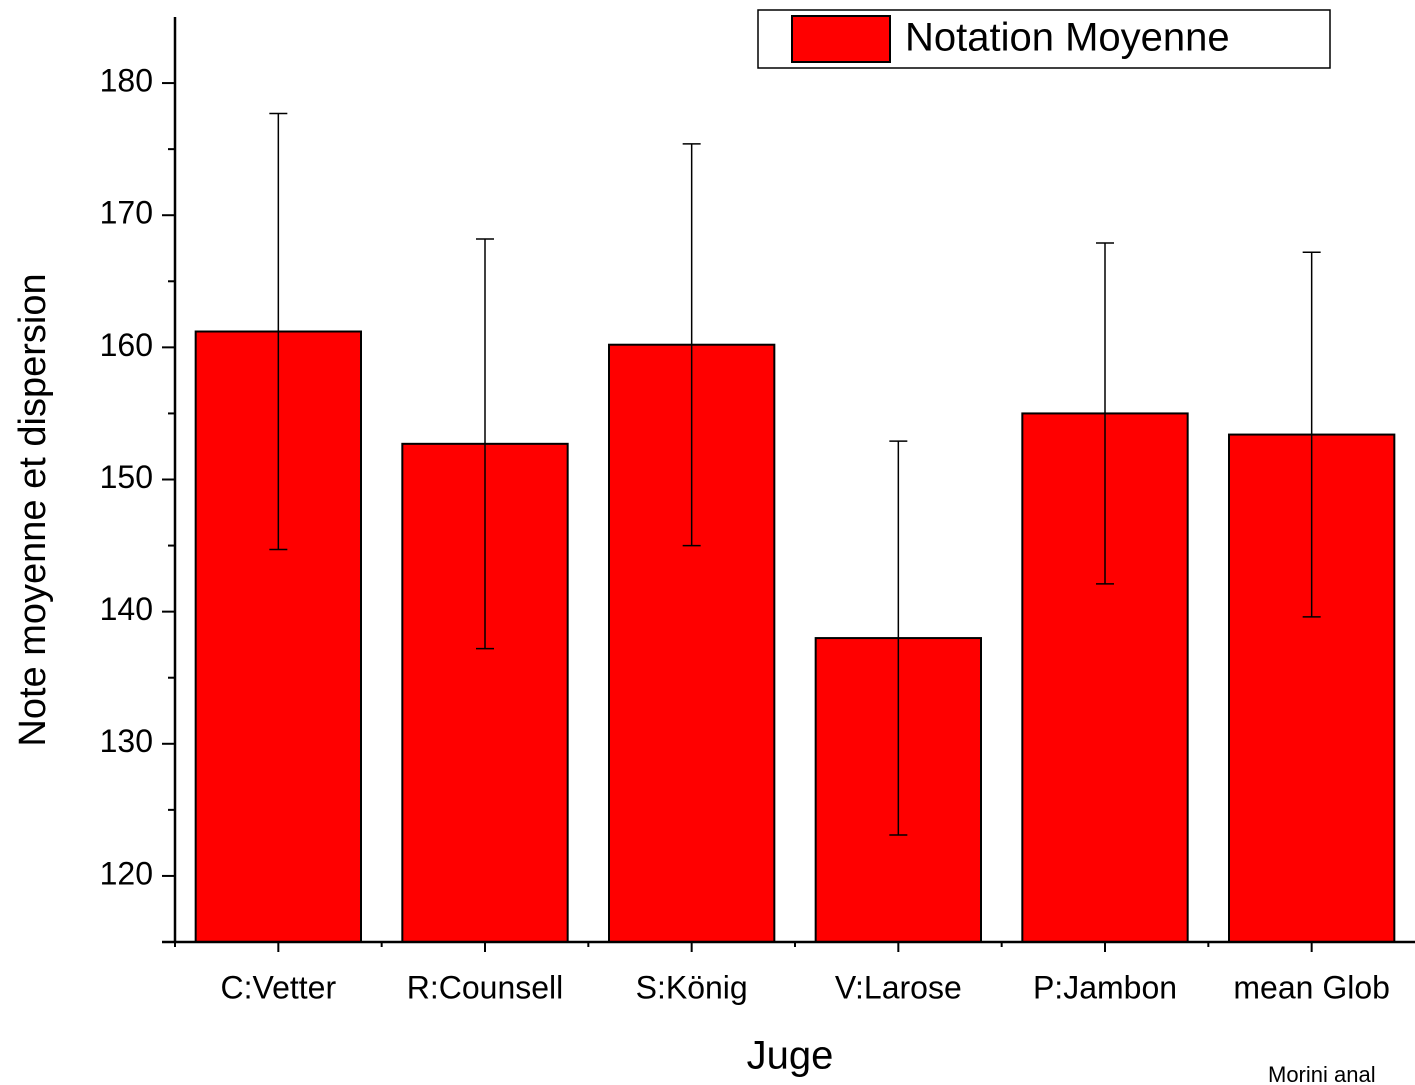 This screenshot has width=1415, height=1085. What do you see at coordinates (898, 987) in the screenshot?
I see `x-tick-label: V:Larose` at bounding box center [898, 987].